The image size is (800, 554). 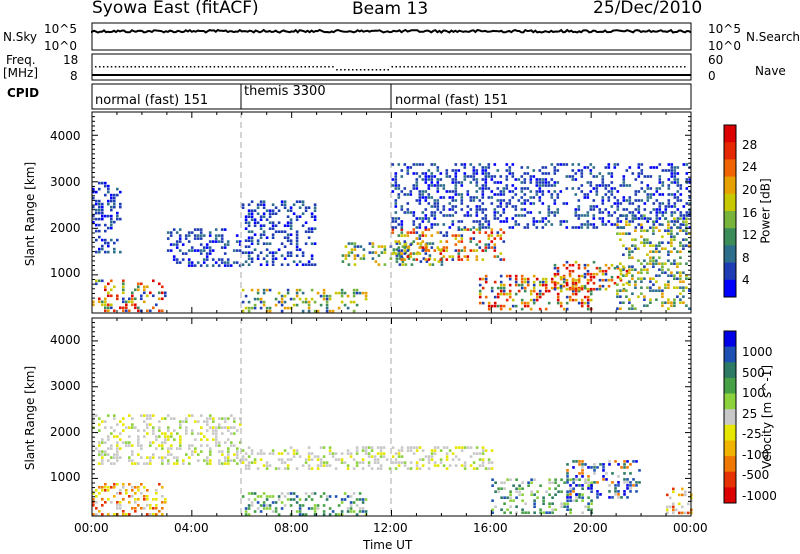 I want to click on colorbar-segment, so click(x=730, y=354).